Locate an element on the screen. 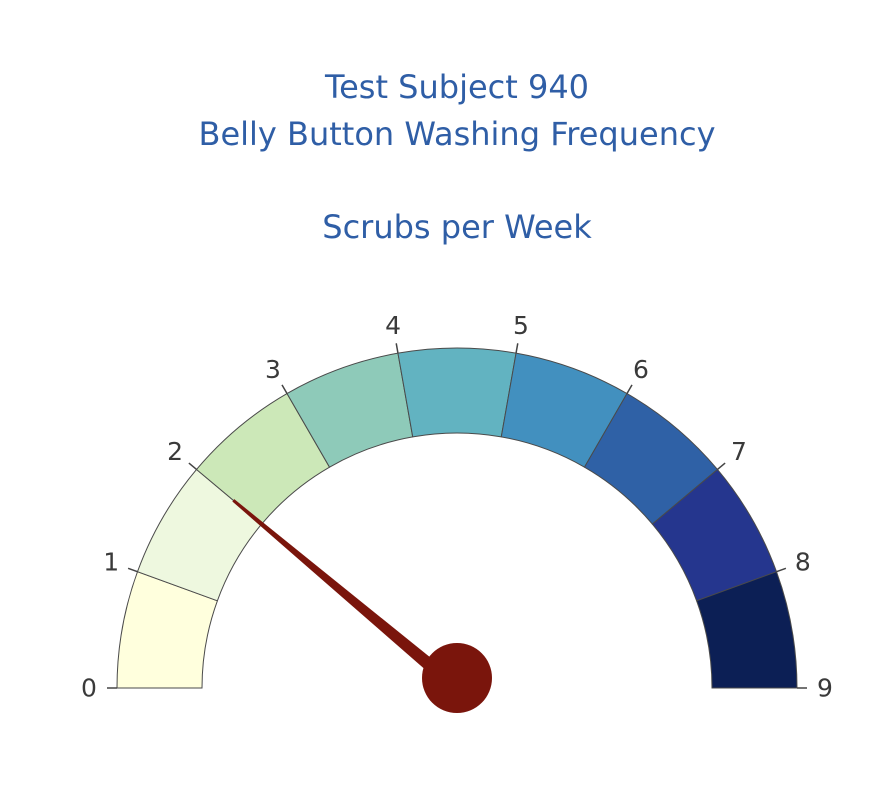  tick-label-6: 6 is located at coordinates (641, 369).